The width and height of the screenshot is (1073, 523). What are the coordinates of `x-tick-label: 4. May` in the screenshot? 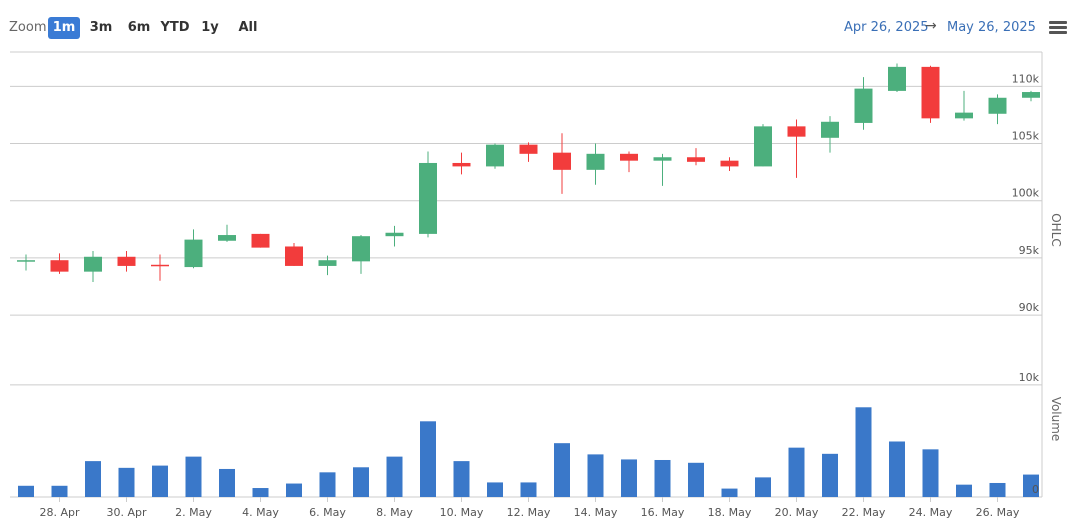 It's located at (260, 512).